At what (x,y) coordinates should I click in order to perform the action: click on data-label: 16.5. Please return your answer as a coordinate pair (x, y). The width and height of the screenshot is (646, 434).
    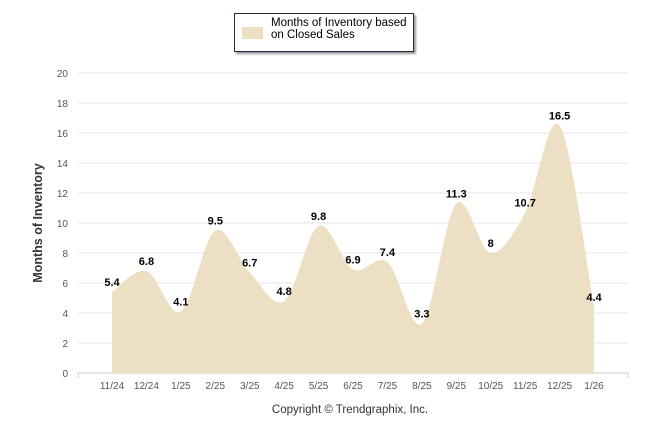
    Looking at the image, I should click on (559, 117).